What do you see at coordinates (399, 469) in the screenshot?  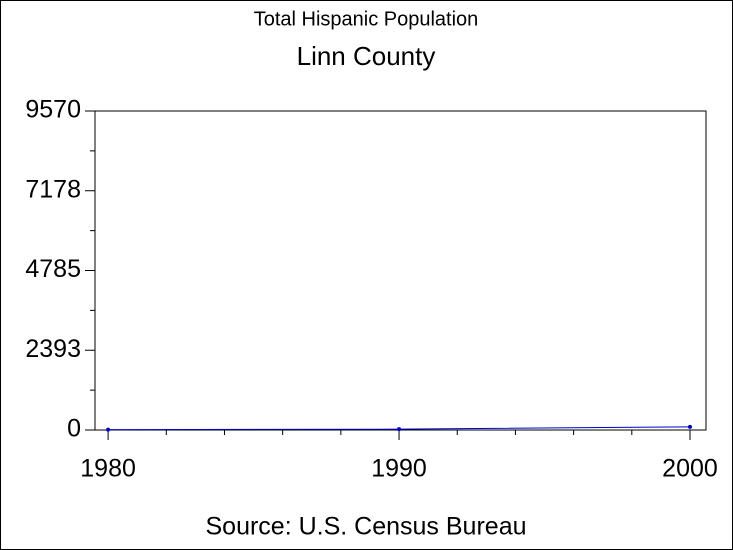 I see `x-tick-label: 1990` at bounding box center [399, 469].